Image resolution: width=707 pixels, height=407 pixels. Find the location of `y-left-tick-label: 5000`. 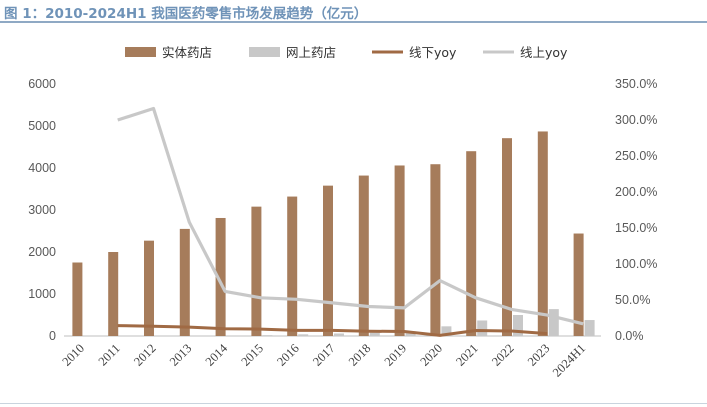

y-left-tick-label: 5000 is located at coordinates (42, 126).